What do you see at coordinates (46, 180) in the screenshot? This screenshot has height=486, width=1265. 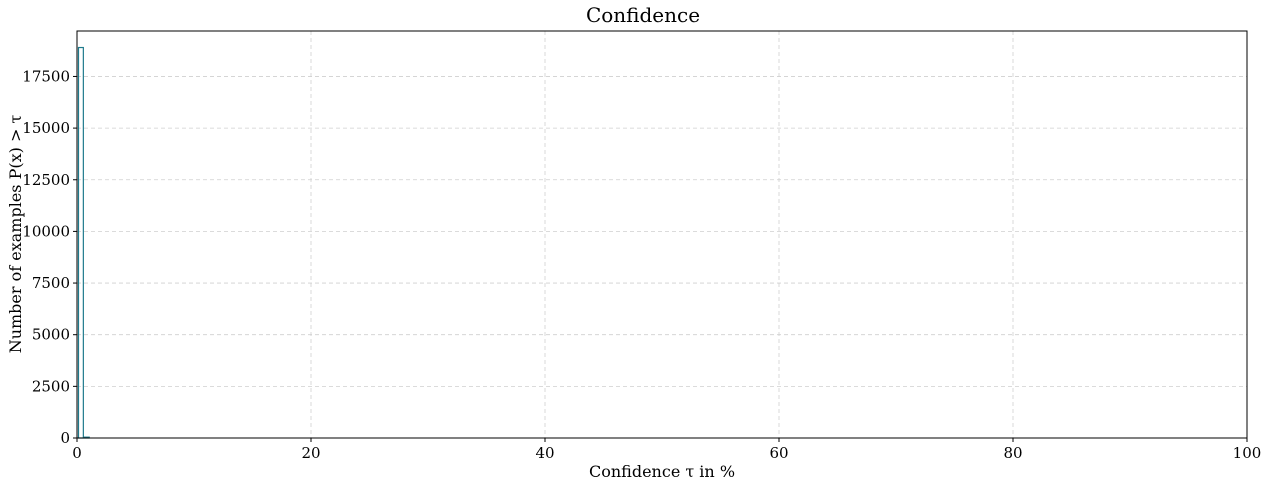 I see `y-tick-label: 12500` at bounding box center [46, 180].